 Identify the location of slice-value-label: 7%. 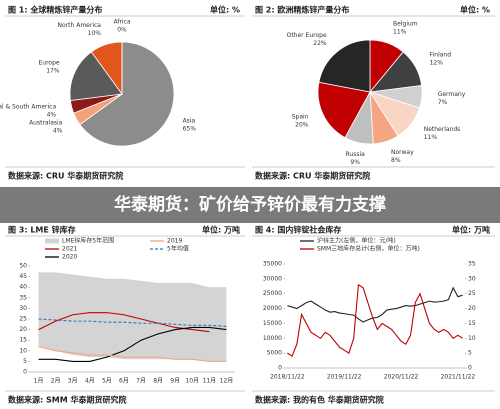
(443, 102).